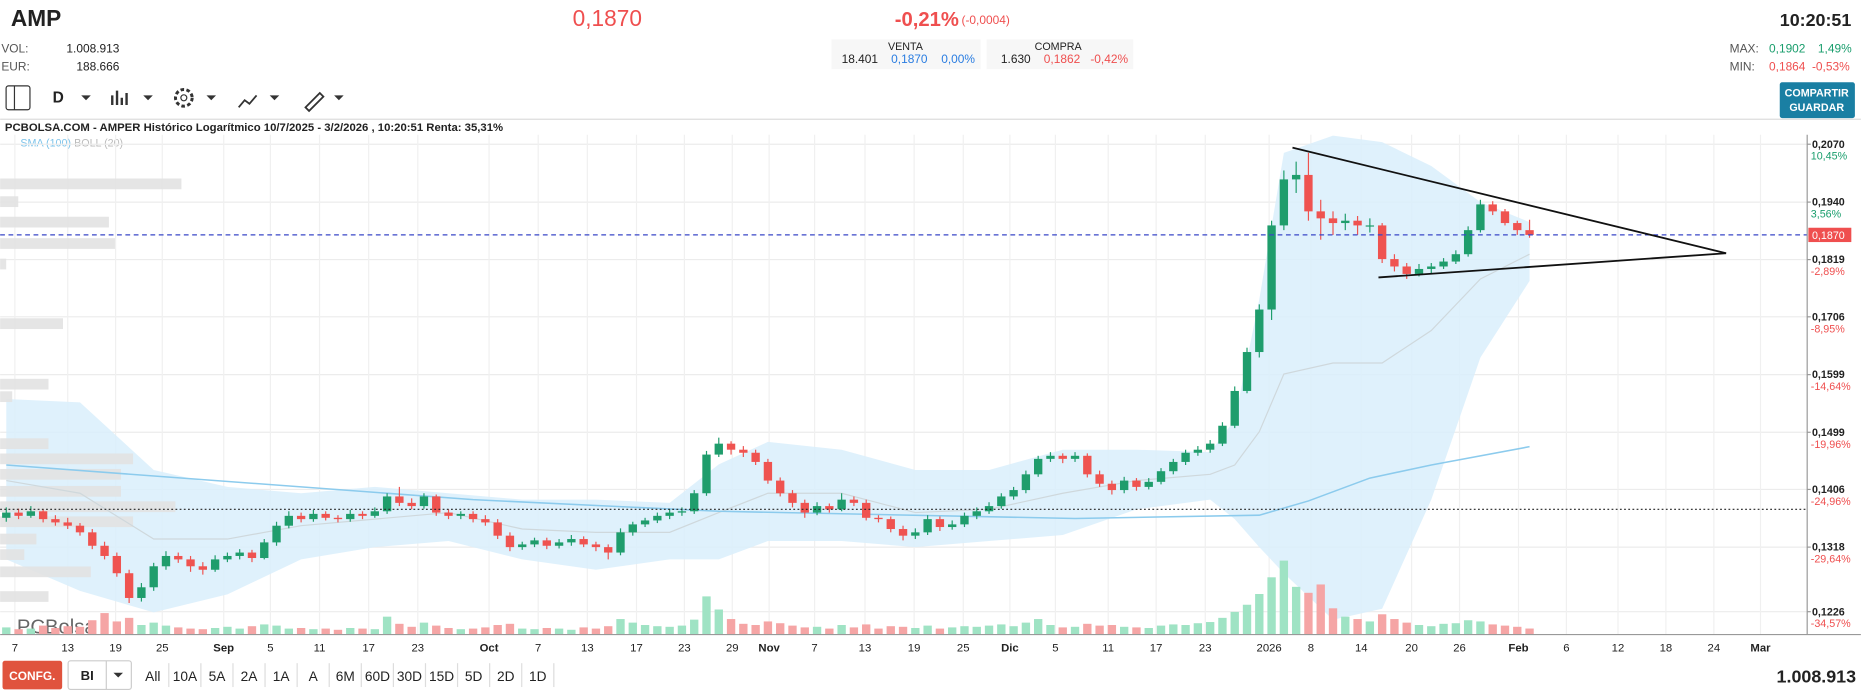 Image resolution: width=1861 pixels, height=693 pixels. What do you see at coordinates (768, 597) in the screenshot?
I see `volume` at bounding box center [768, 597].